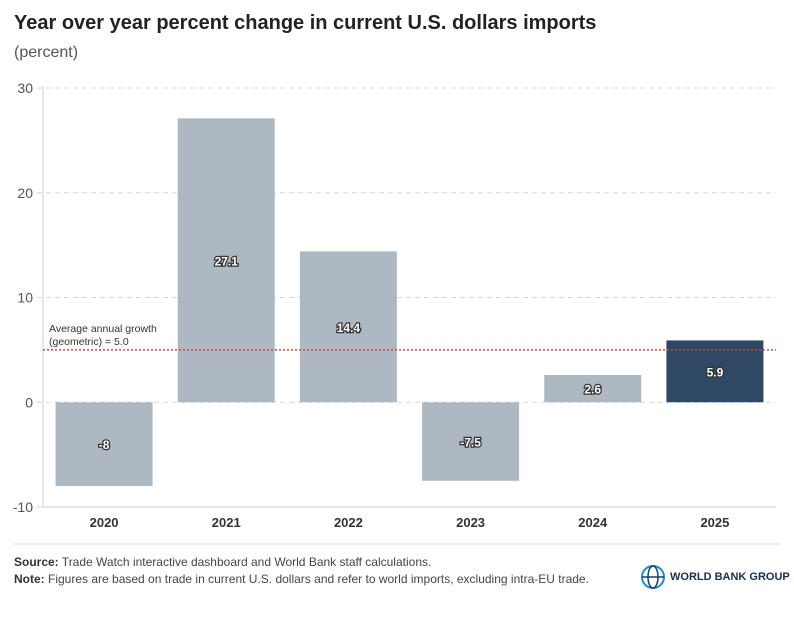 The width and height of the screenshot is (794, 618). I want to click on y-tick-label: 0, so click(29, 402).